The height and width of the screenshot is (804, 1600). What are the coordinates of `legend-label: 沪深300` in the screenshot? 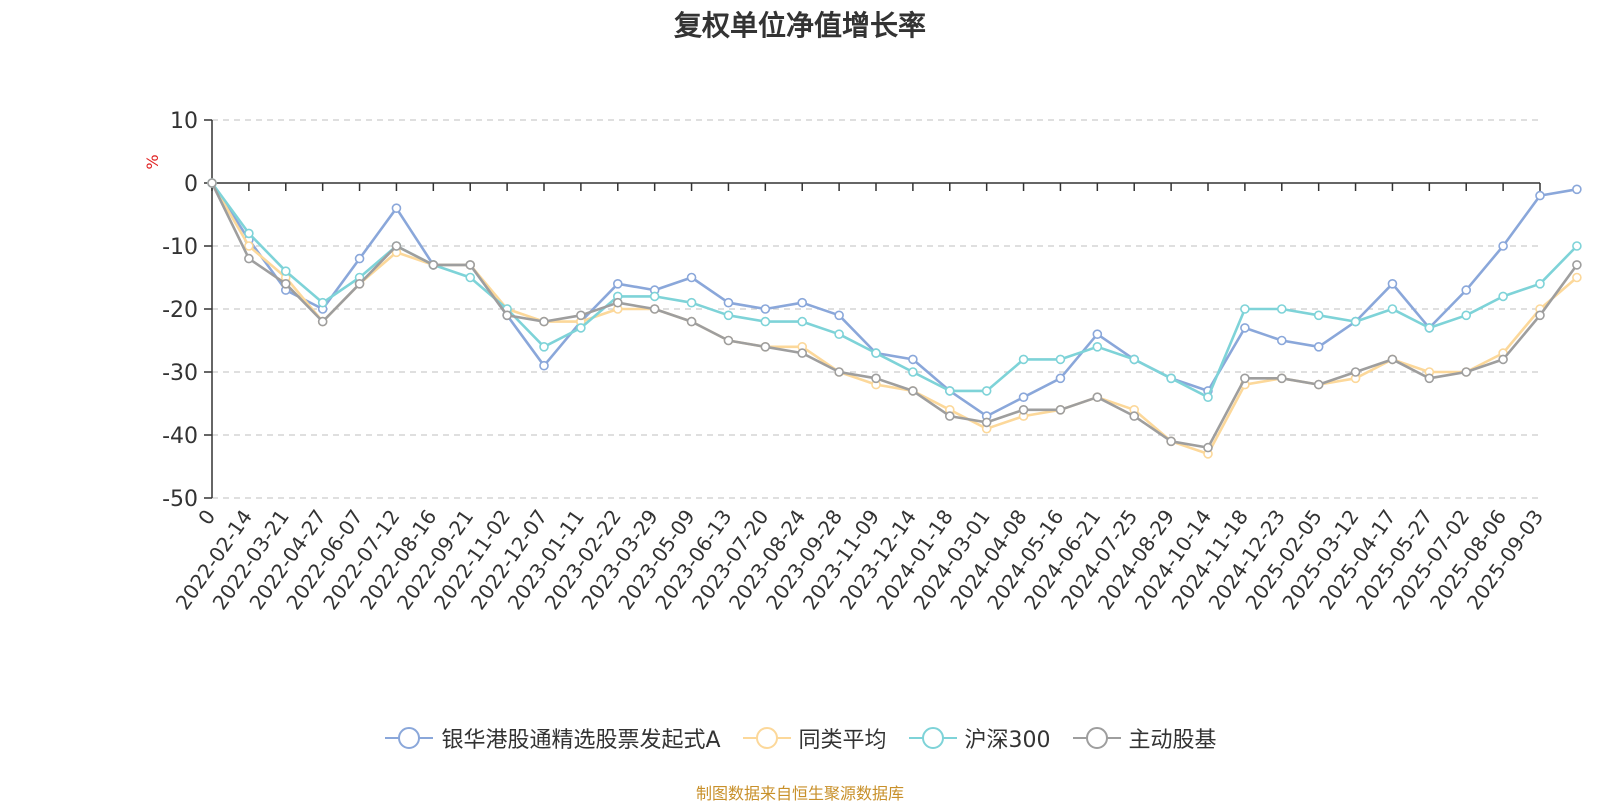 It's located at (1007, 740).